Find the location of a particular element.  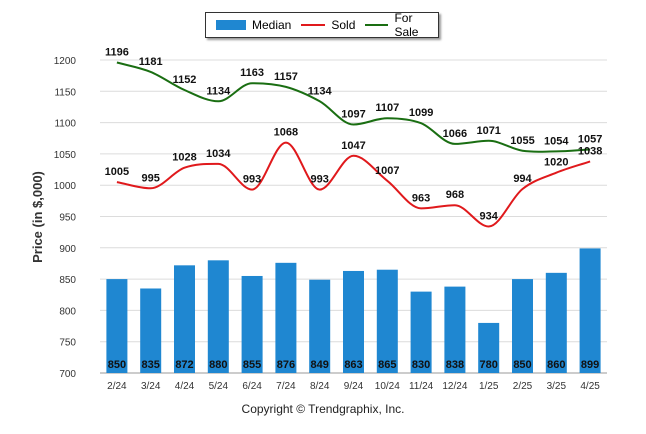

for-sale-point-label: 1066 is located at coordinates (455, 134).